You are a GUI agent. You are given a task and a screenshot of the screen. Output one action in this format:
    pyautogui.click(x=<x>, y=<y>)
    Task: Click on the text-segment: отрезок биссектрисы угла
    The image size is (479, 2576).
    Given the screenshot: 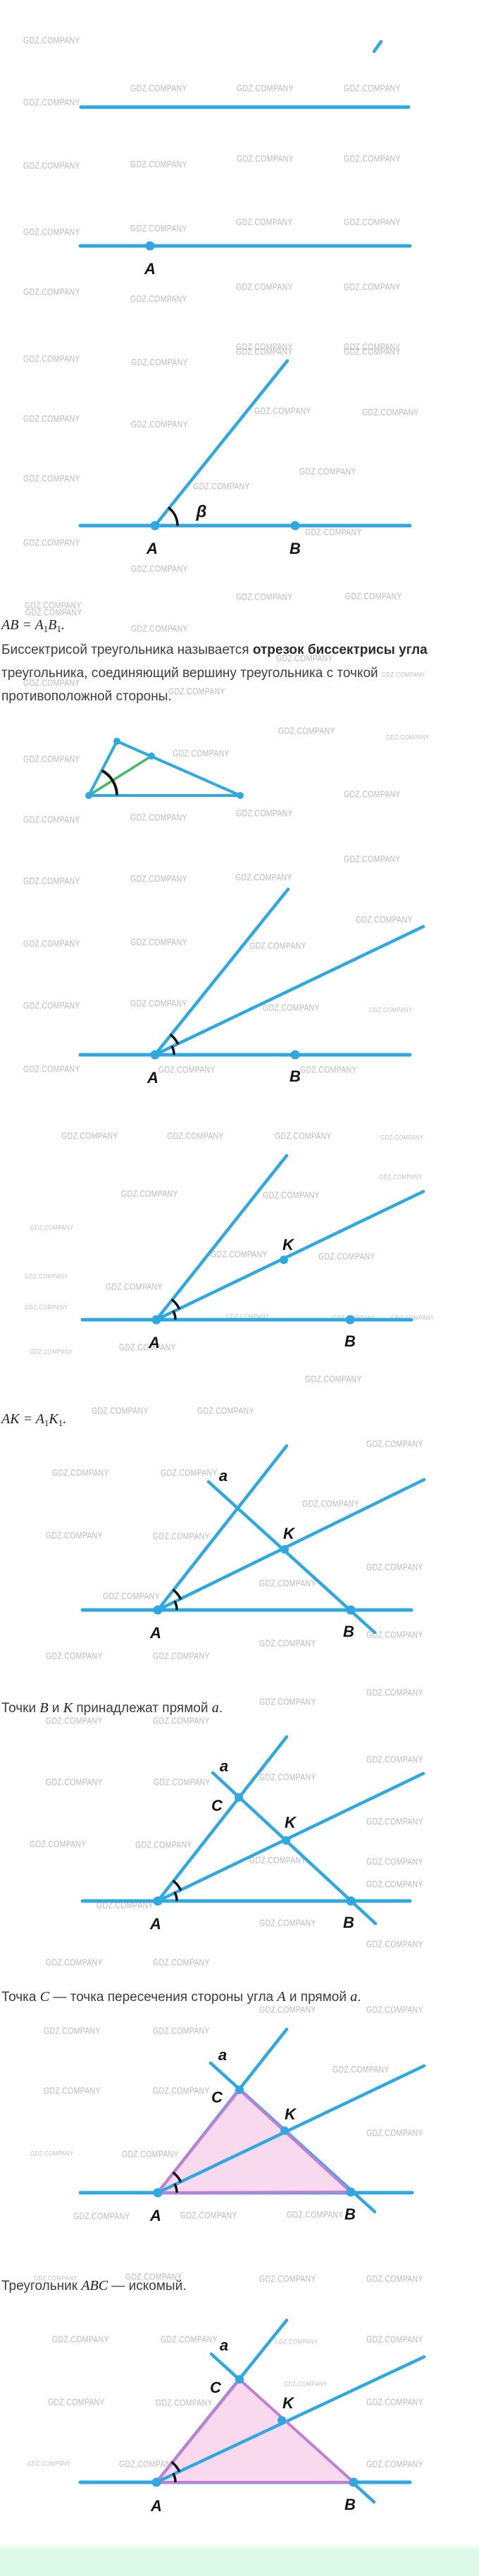 What is the action you would take?
    pyautogui.click(x=340, y=650)
    